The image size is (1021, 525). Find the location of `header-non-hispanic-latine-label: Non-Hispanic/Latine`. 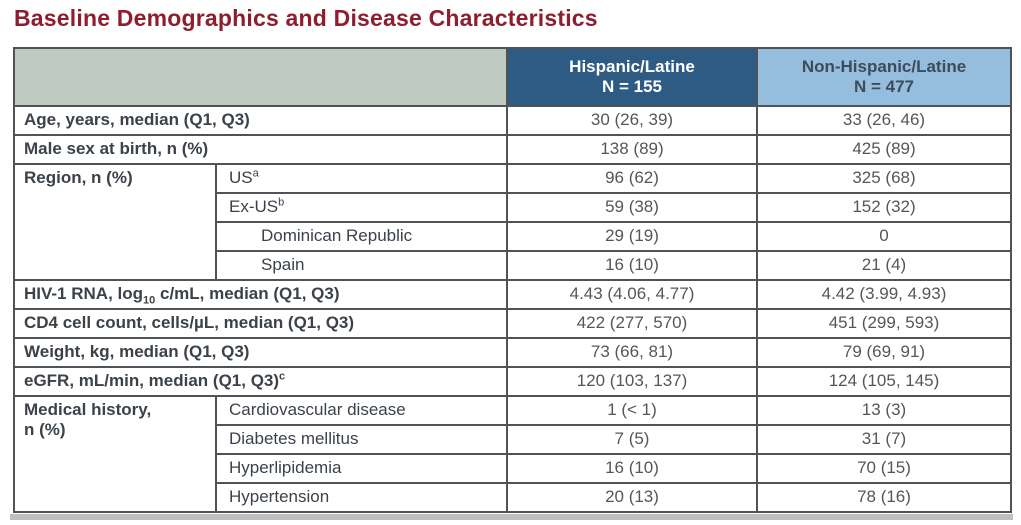

header-non-hispanic-latine-label: Non-Hispanic/Latine is located at coordinates (884, 66).